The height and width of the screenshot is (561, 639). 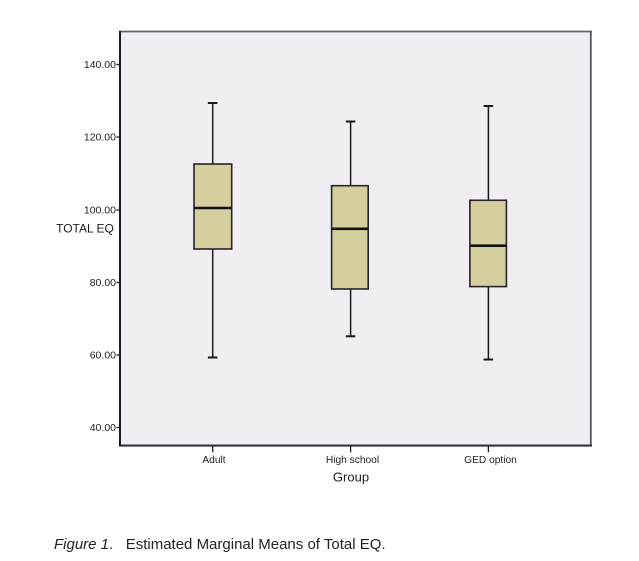 What do you see at coordinates (100, 138) in the screenshot?
I see `svg-text: 120.00` at bounding box center [100, 138].